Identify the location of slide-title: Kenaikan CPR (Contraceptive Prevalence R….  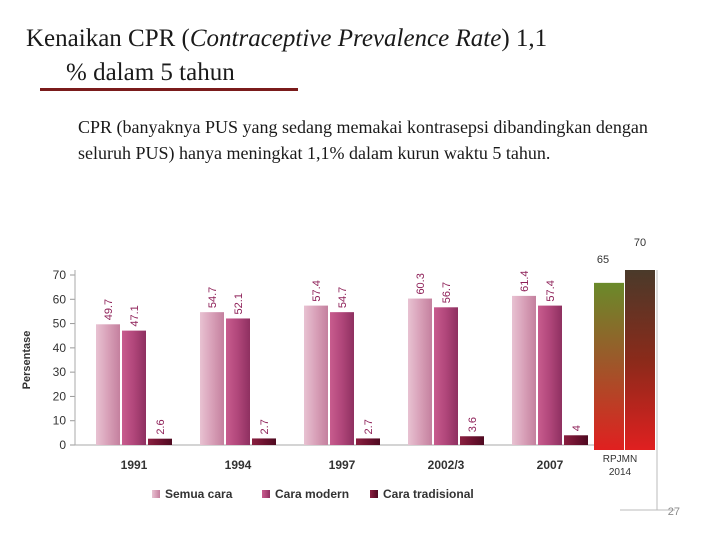
(366, 56).